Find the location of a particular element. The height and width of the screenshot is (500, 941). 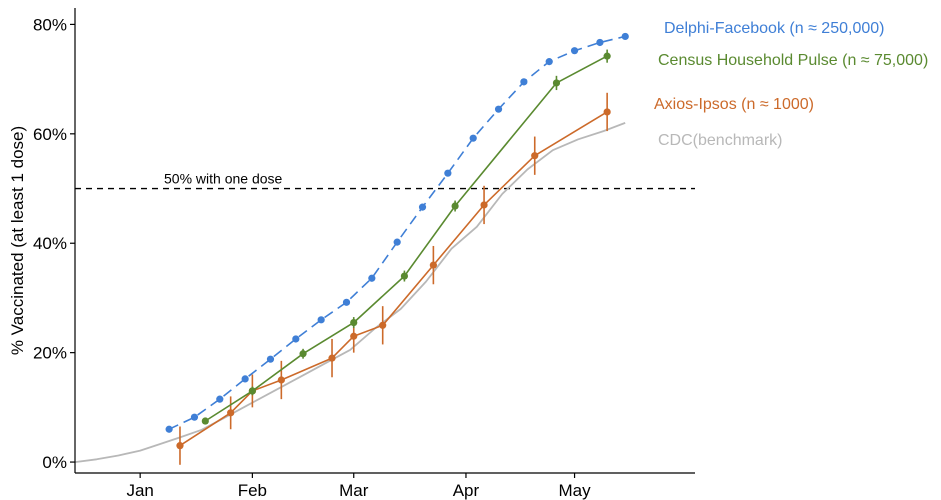

y-axis-title: % Vaccinated (at least 1 dose) is located at coordinates (17, 240).